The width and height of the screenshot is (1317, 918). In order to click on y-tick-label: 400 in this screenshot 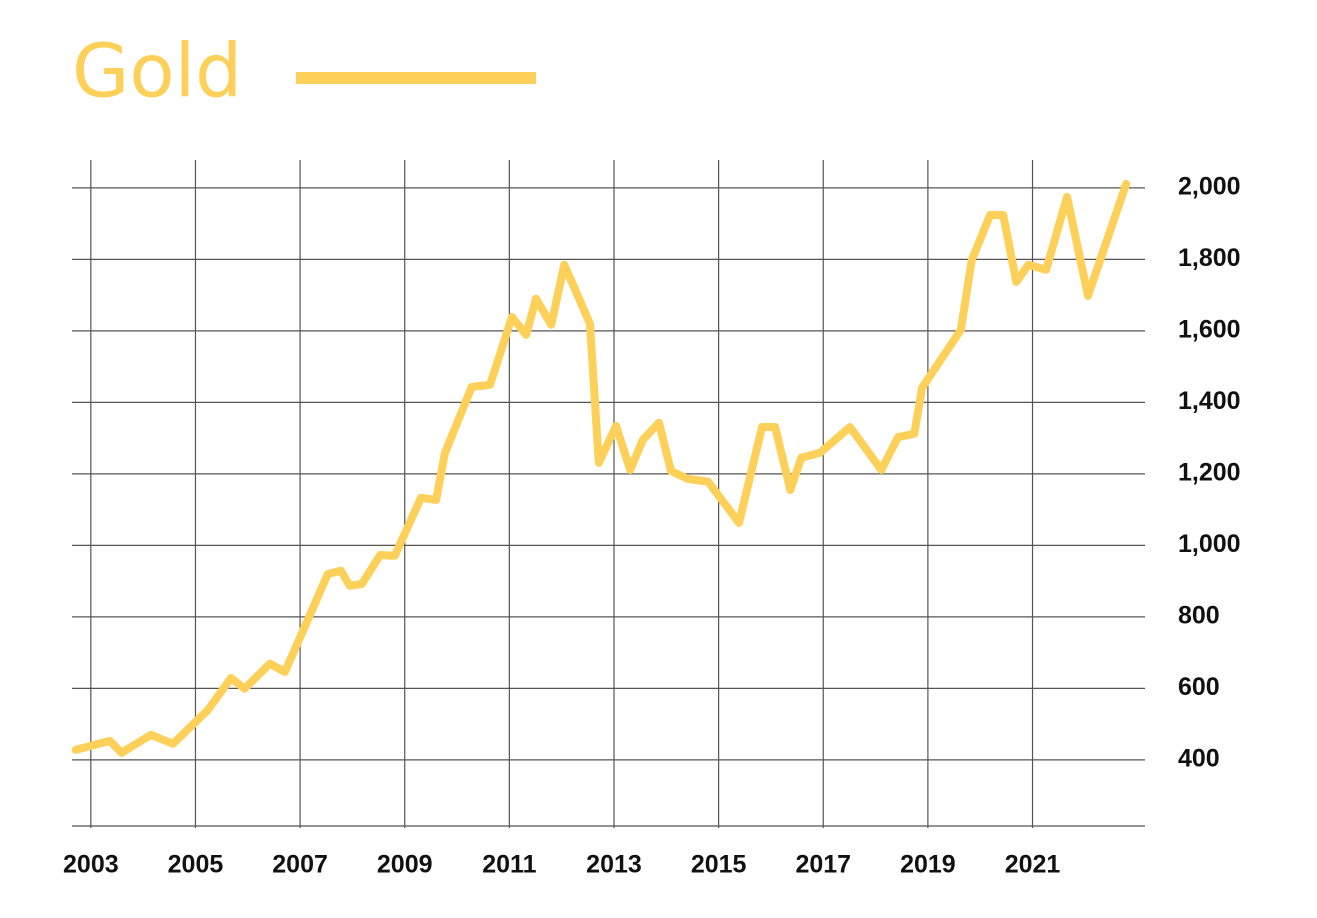, I will do `click(1199, 758)`.